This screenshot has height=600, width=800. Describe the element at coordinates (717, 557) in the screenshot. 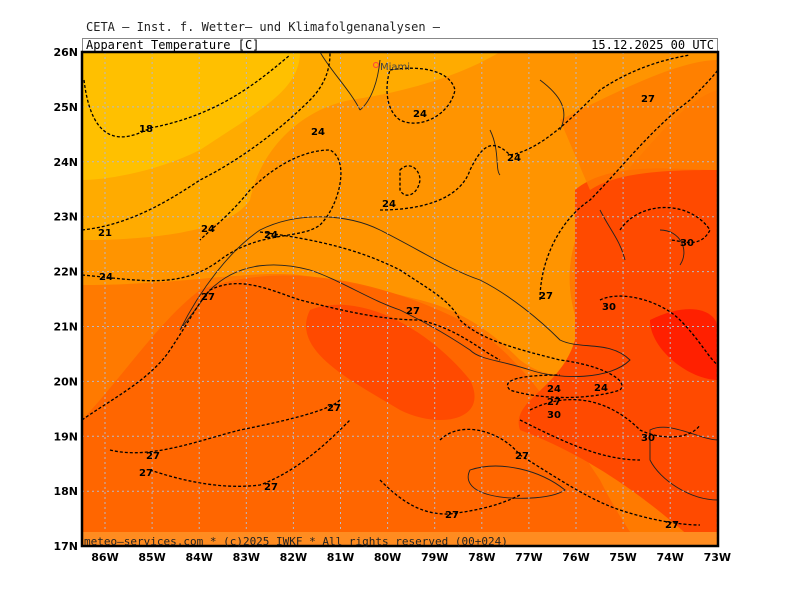

I see `lon-tick-label: 73W` at that location.